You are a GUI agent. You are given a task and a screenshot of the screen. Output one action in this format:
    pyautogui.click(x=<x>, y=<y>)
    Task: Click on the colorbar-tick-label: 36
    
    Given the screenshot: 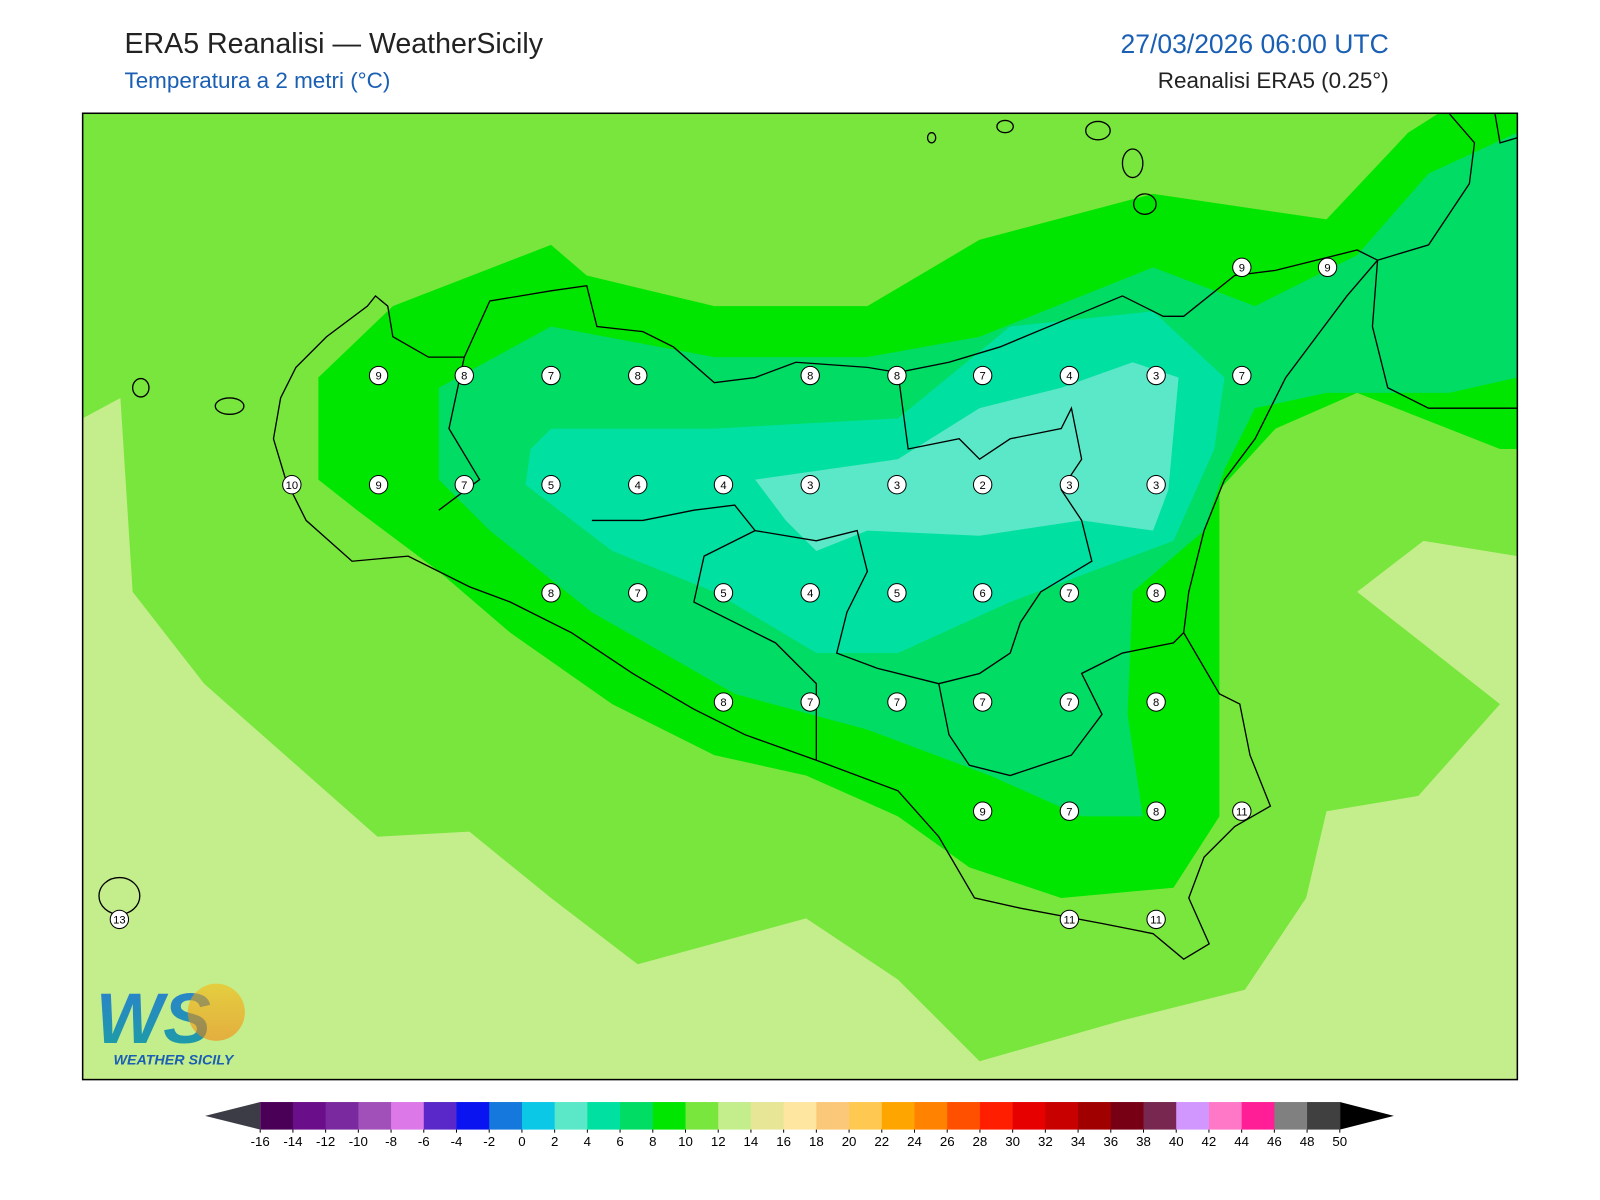 What is the action you would take?
    pyautogui.click(x=1110, y=1141)
    